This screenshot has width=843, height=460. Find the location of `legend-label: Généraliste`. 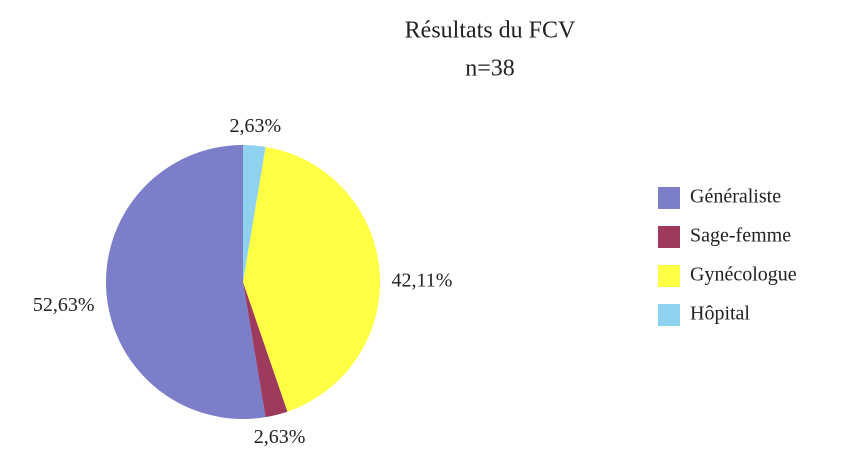

legend-label: Généraliste is located at coordinates (735, 197).